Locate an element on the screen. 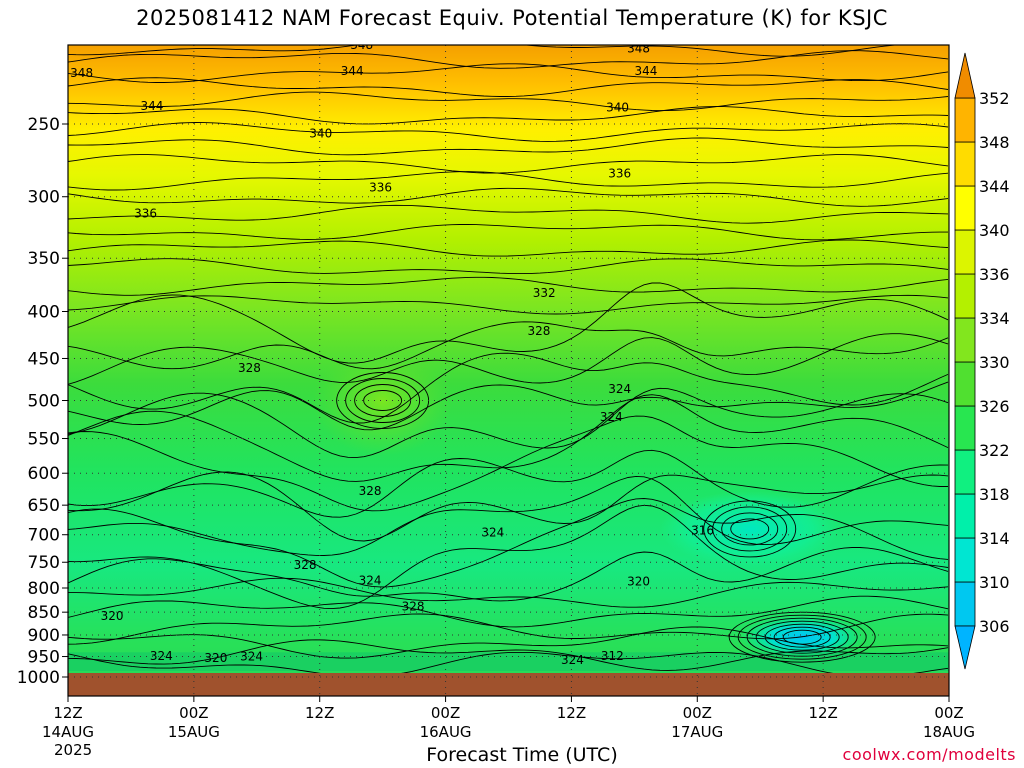 This screenshot has height=768, width=1024. colorbar-label: 344 is located at coordinates (994, 186).